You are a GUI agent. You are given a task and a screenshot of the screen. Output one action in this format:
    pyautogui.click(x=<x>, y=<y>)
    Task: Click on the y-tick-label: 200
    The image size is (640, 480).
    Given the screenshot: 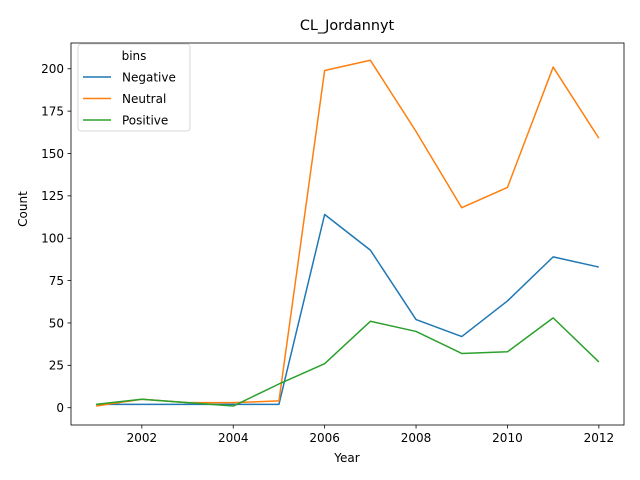 What is the action you would take?
    pyautogui.click(x=52, y=69)
    